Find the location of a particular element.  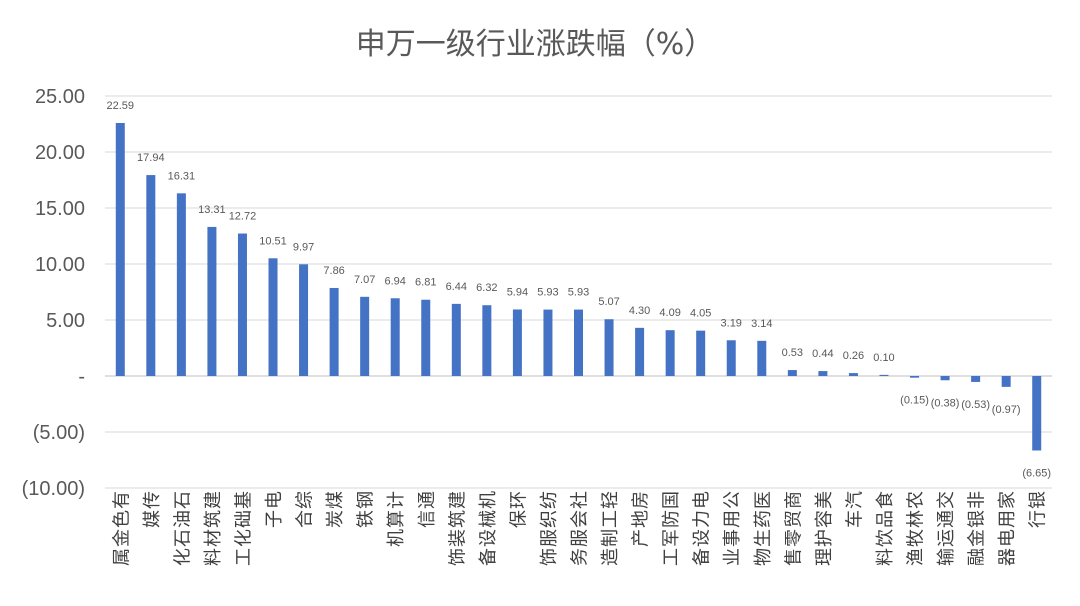

chart-title: 申万一级行业涨跌幅（%） is located at coordinates (535, 44).